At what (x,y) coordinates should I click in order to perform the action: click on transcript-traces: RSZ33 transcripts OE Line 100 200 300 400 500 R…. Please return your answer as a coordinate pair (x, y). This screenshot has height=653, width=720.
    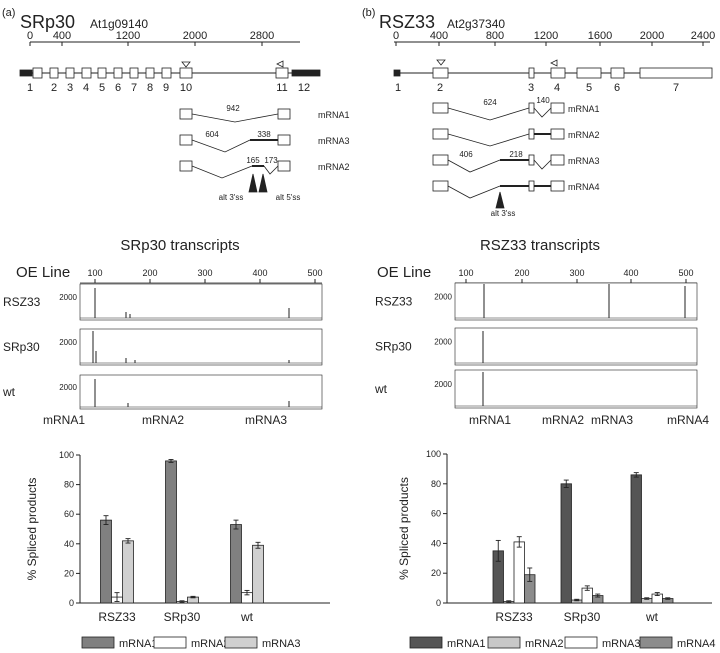
    Looking at the image, I should click on (541, 332).